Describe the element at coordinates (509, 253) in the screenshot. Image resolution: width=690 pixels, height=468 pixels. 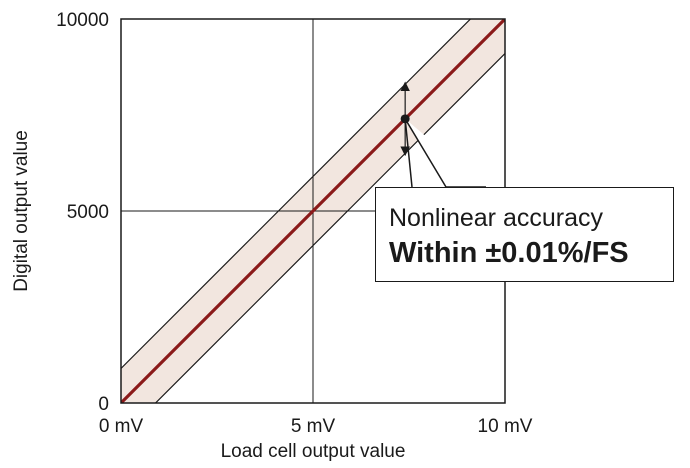
I see `annotation-line-2: Within ±0.01%/FS` at that location.